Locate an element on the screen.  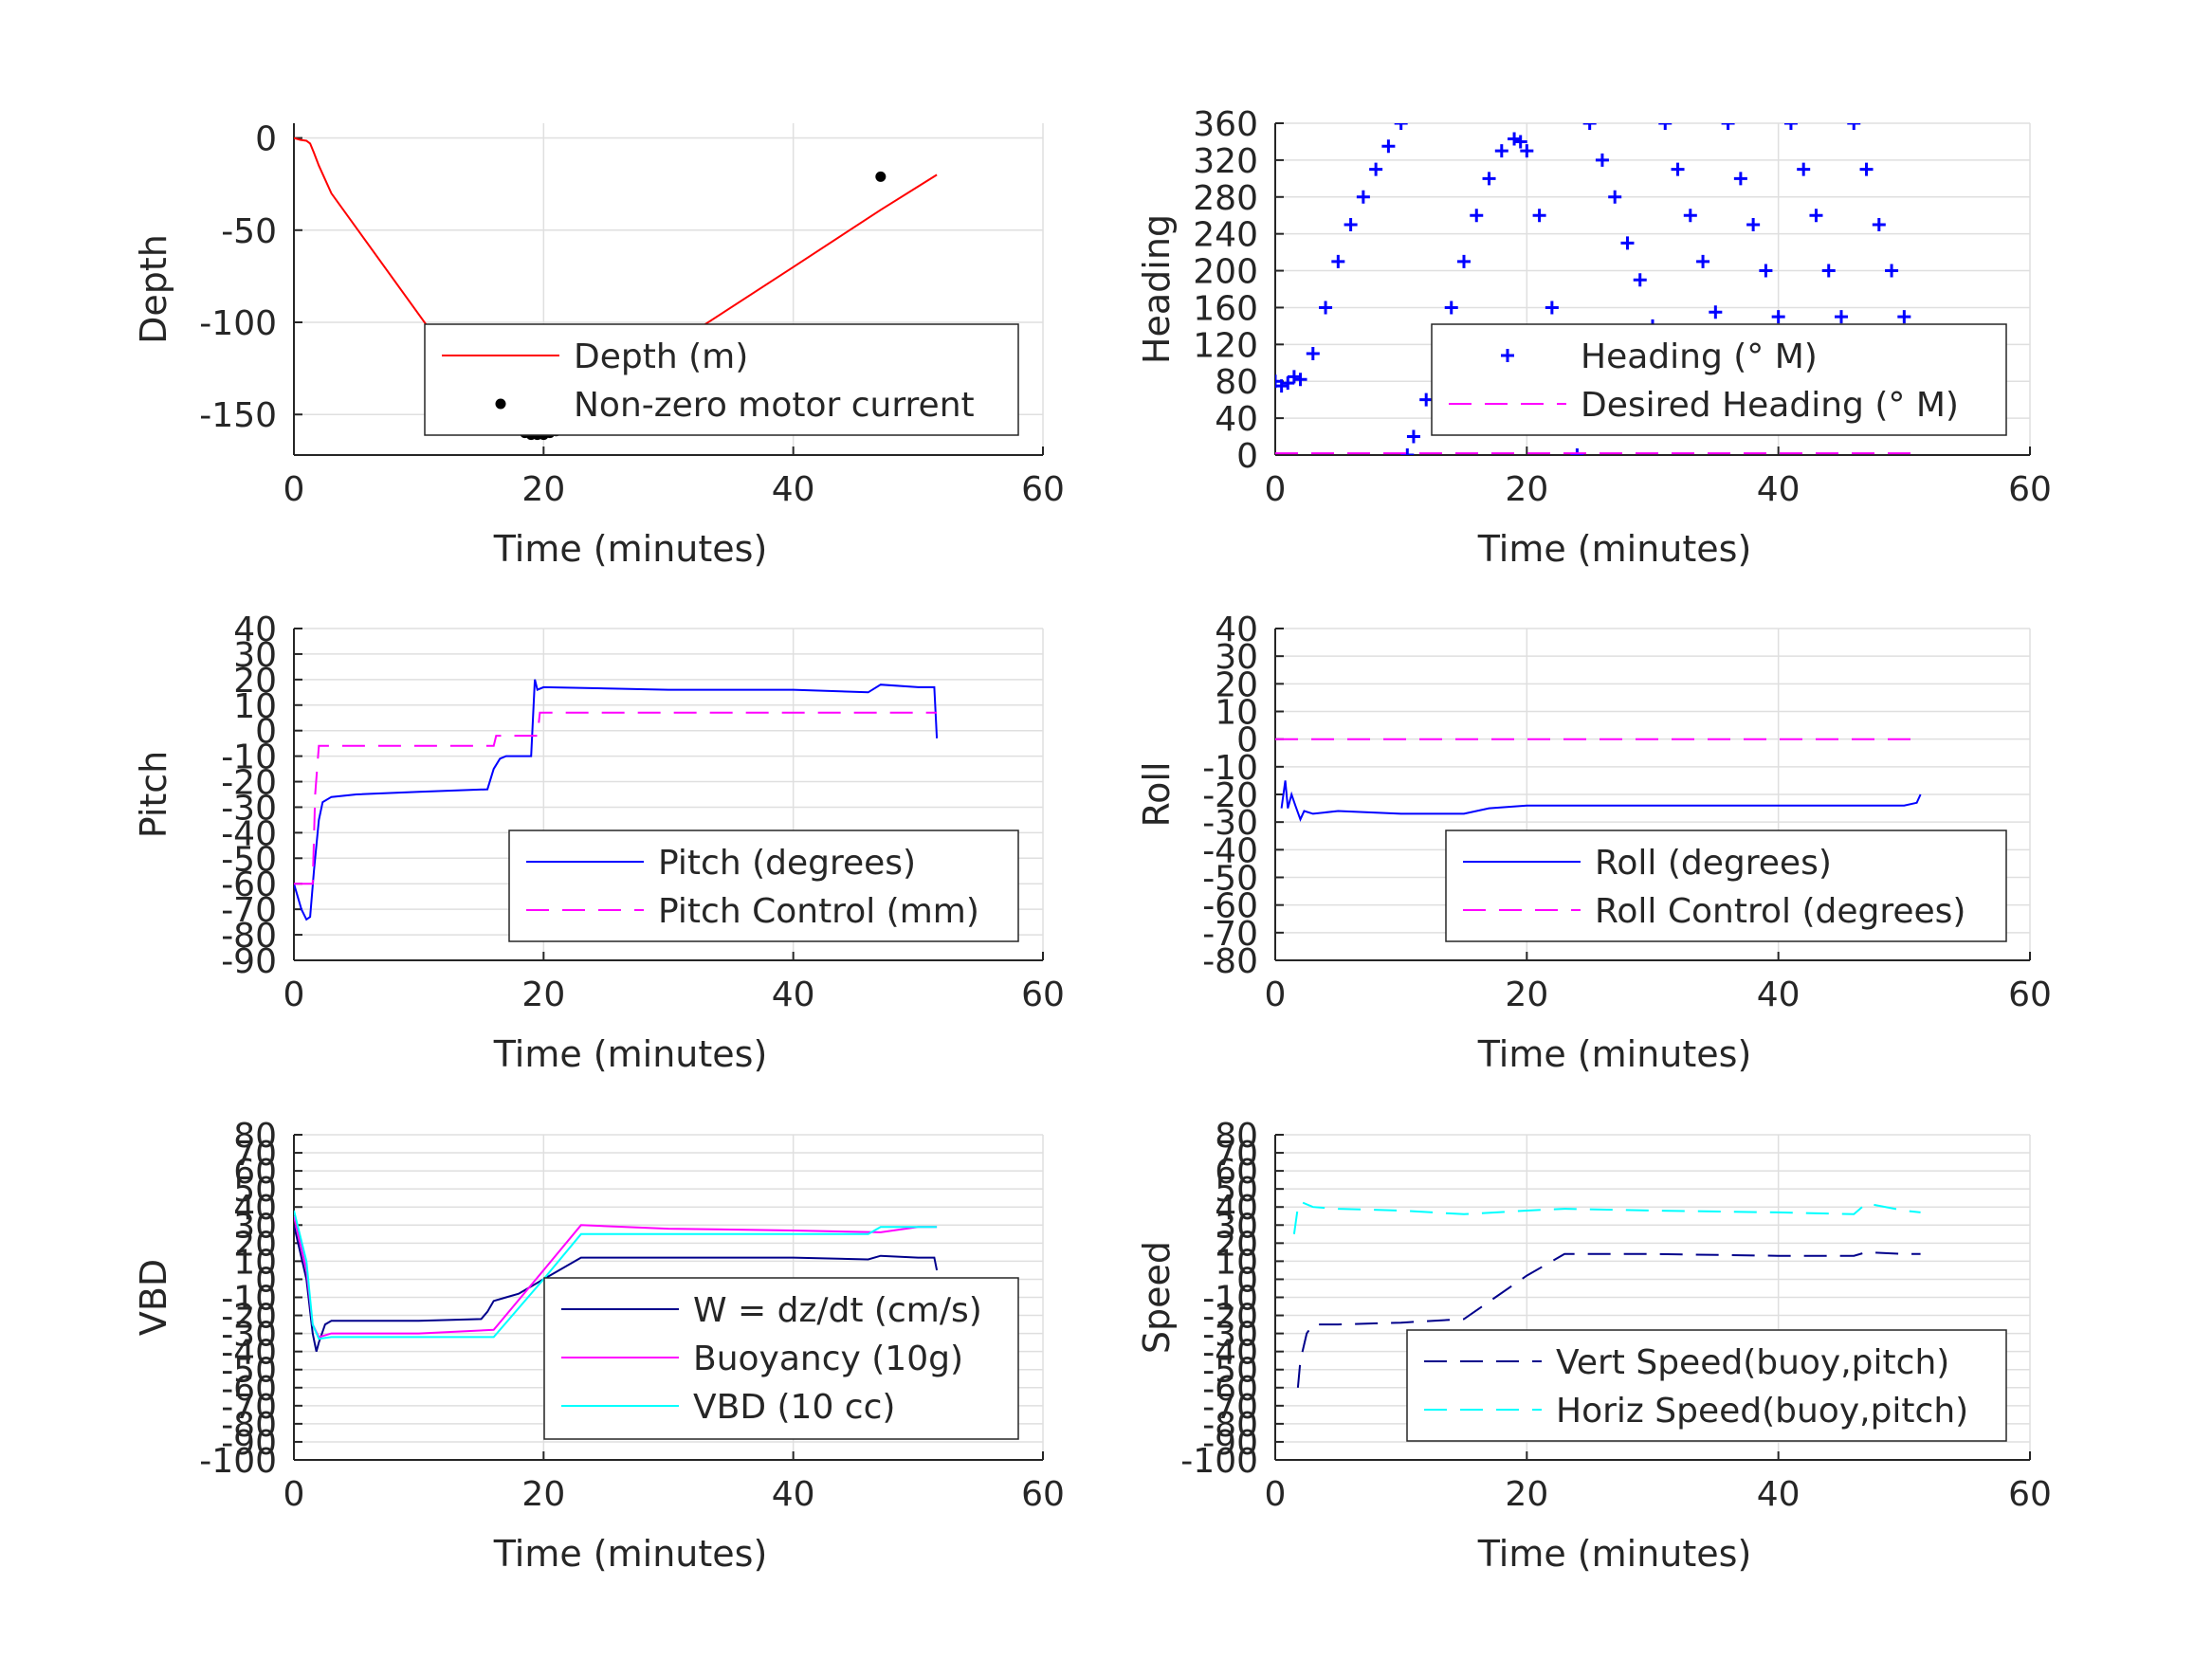
y-axis-label: Roll is located at coordinates (1157, 794).